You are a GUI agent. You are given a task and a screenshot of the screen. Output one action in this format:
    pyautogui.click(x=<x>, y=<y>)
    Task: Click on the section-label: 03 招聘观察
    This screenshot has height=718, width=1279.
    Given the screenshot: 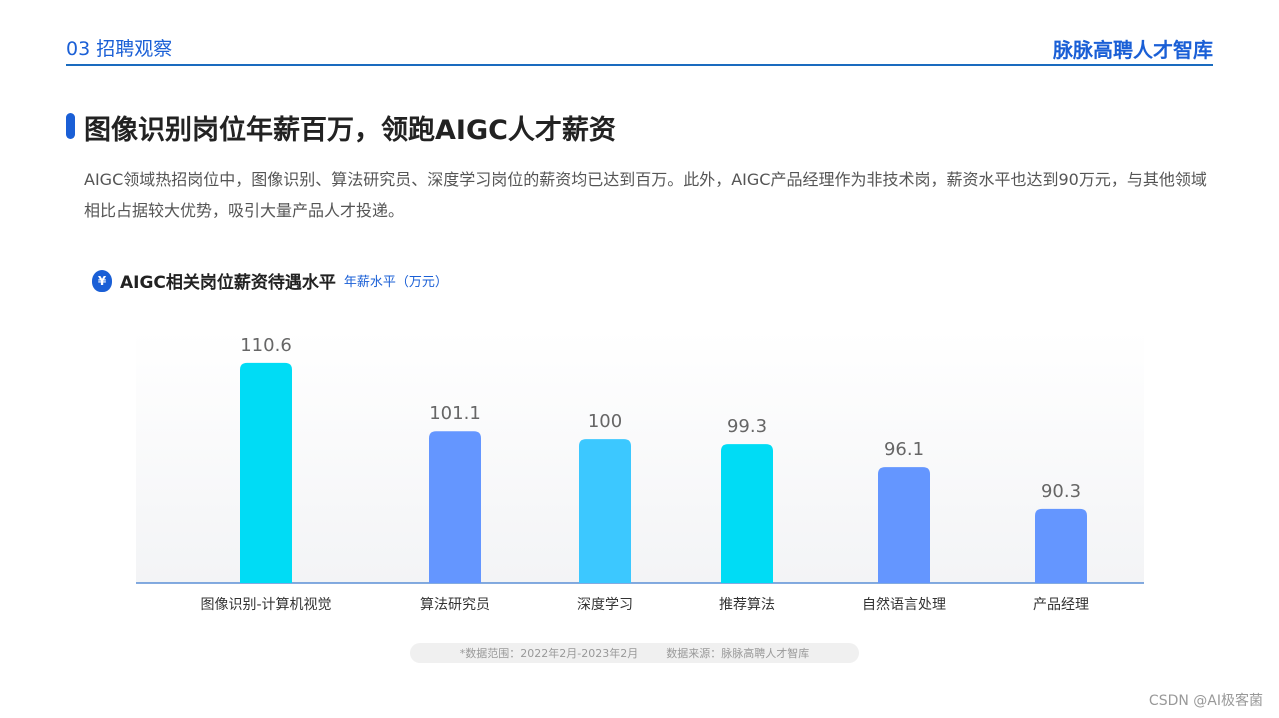 What is the action you would take?
    pyautogui.click(x=119, y=49)
    